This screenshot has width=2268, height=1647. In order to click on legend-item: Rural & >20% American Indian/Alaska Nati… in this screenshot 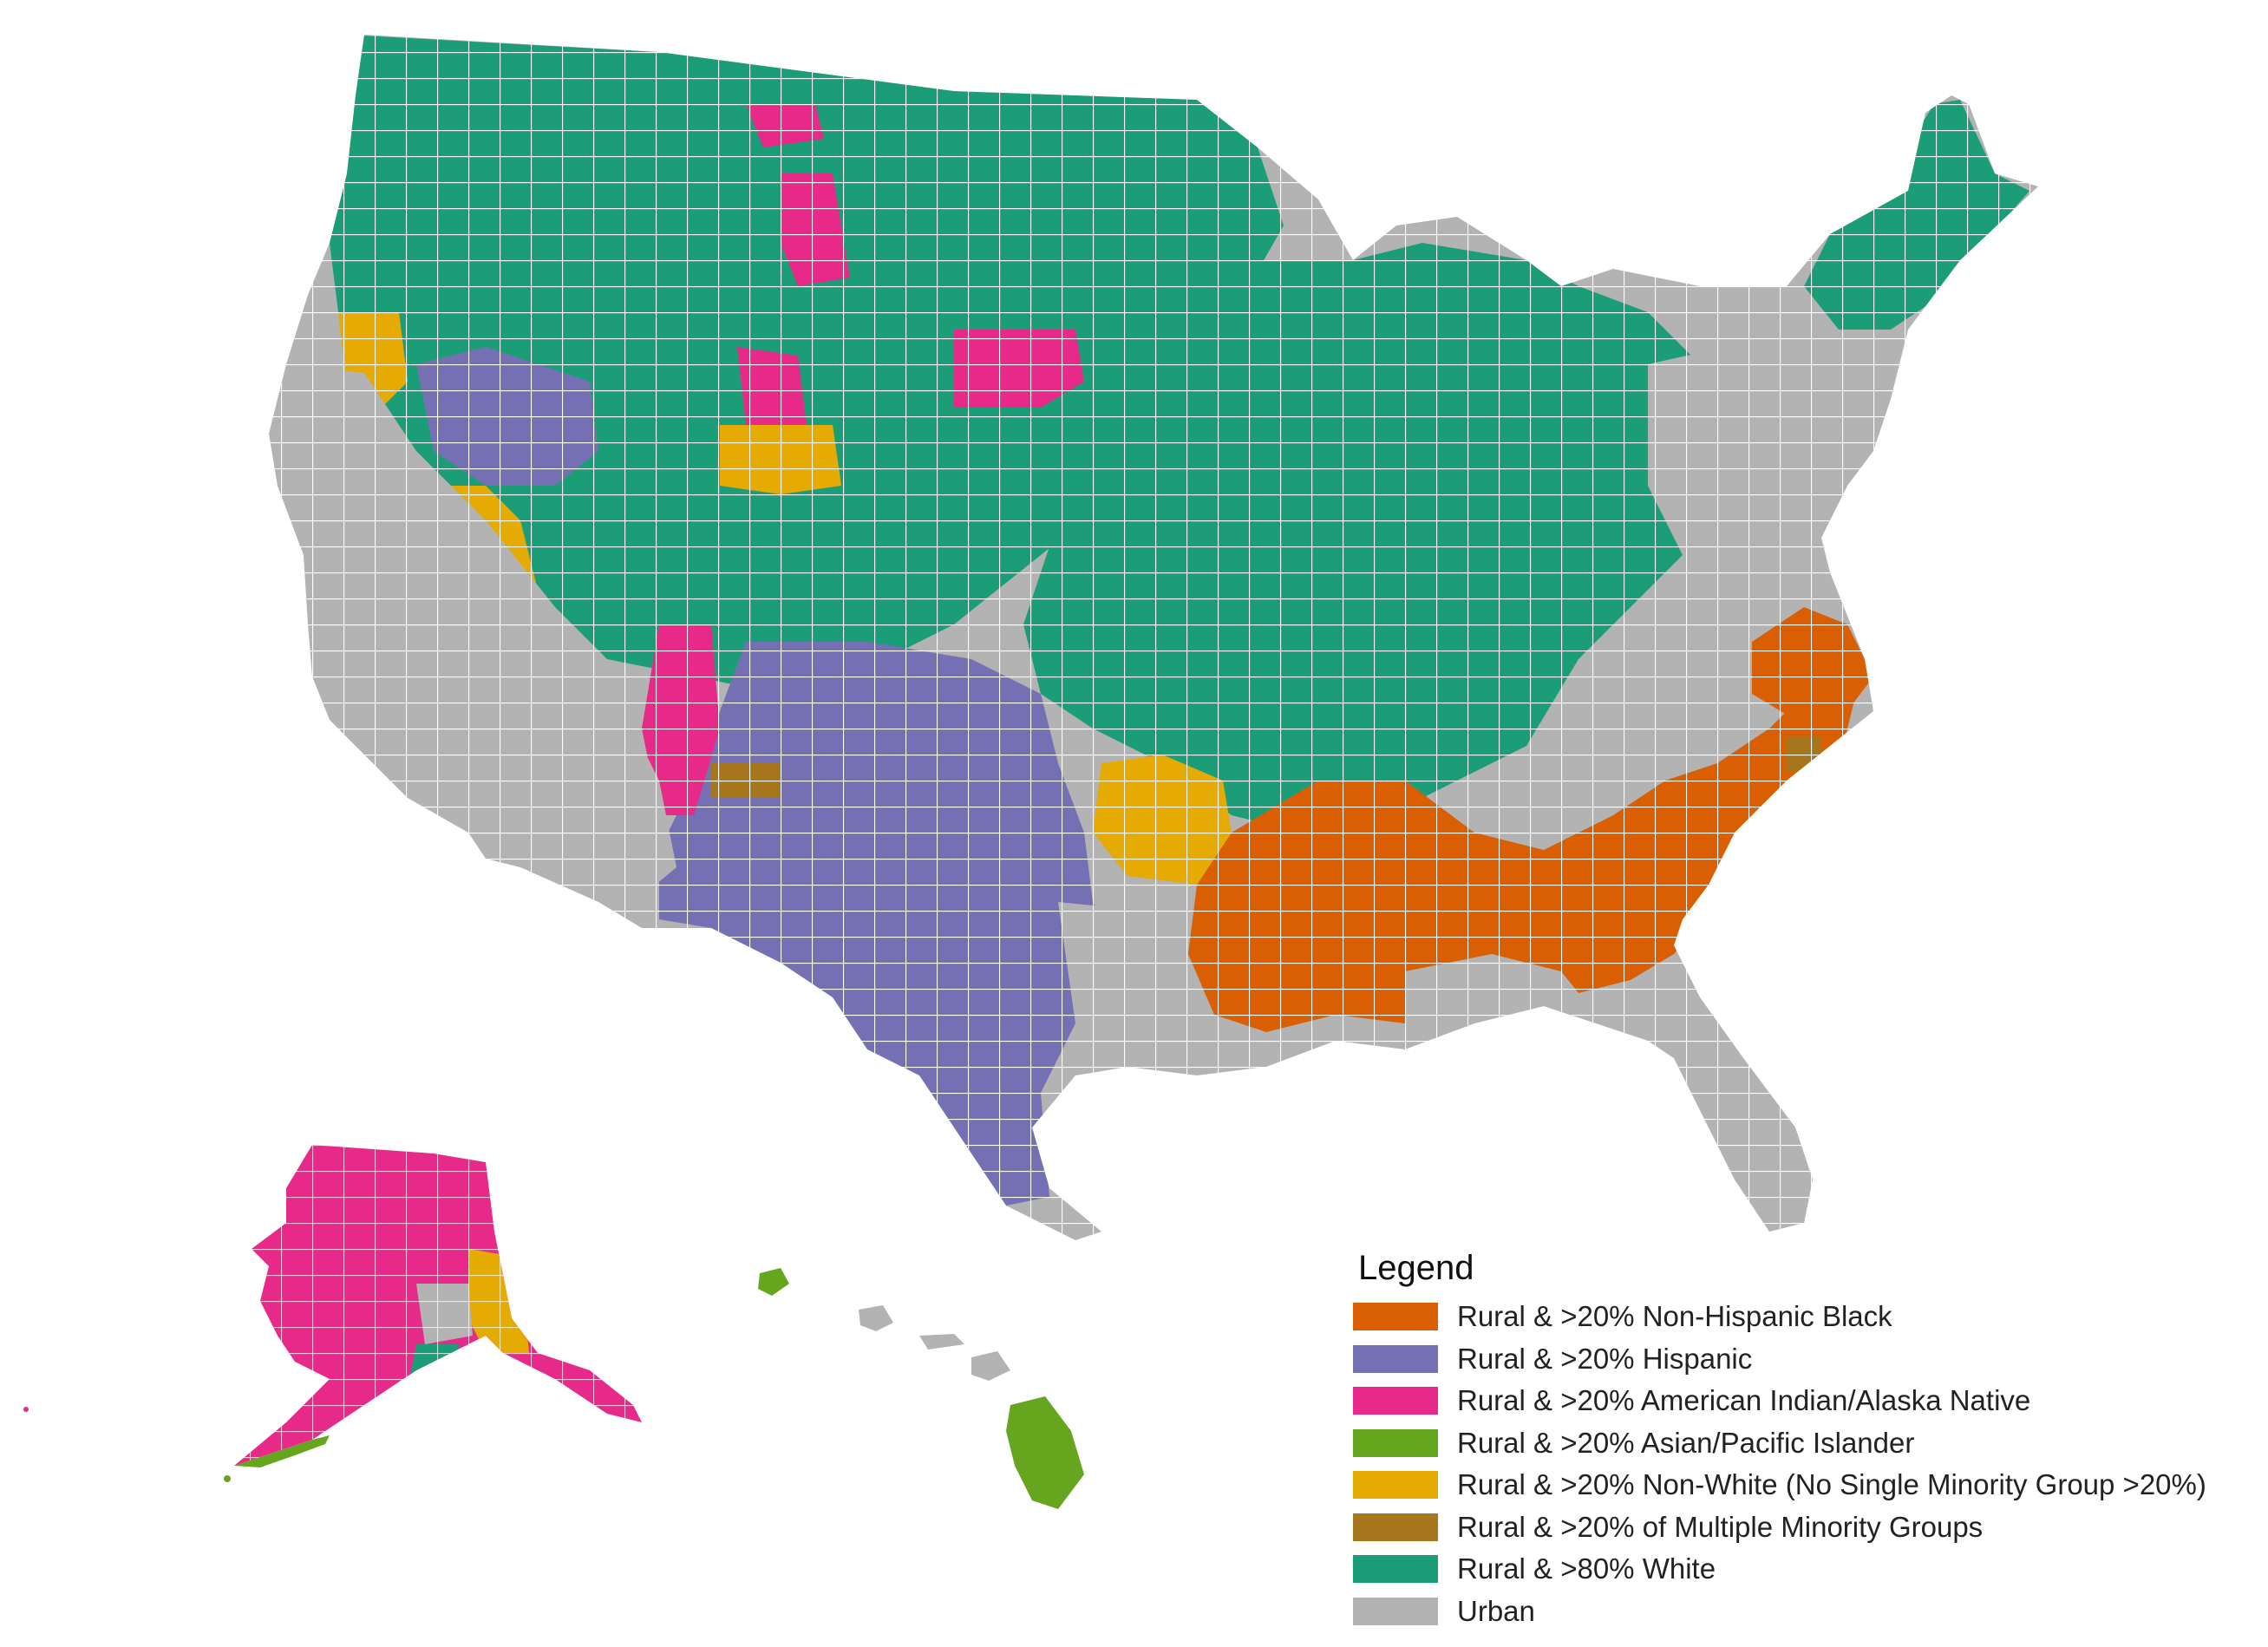, I will do `click(1808, 1401)`.